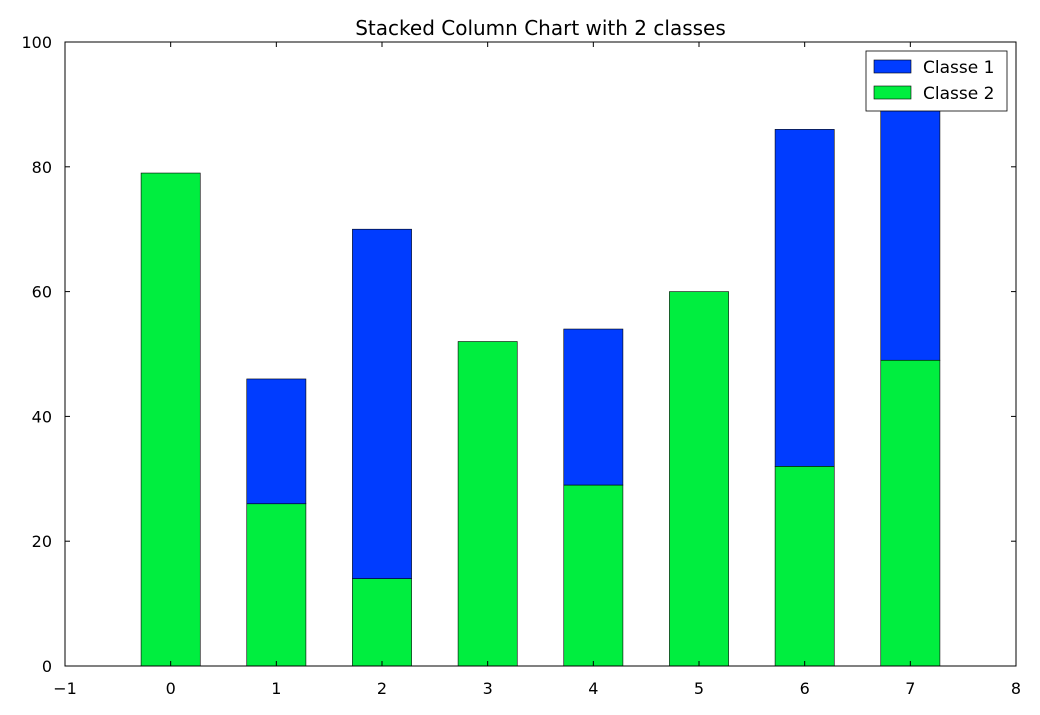 This screenshot has height=715, width=1040. I want to click on x-tick-label: 4, so click(593, 688).